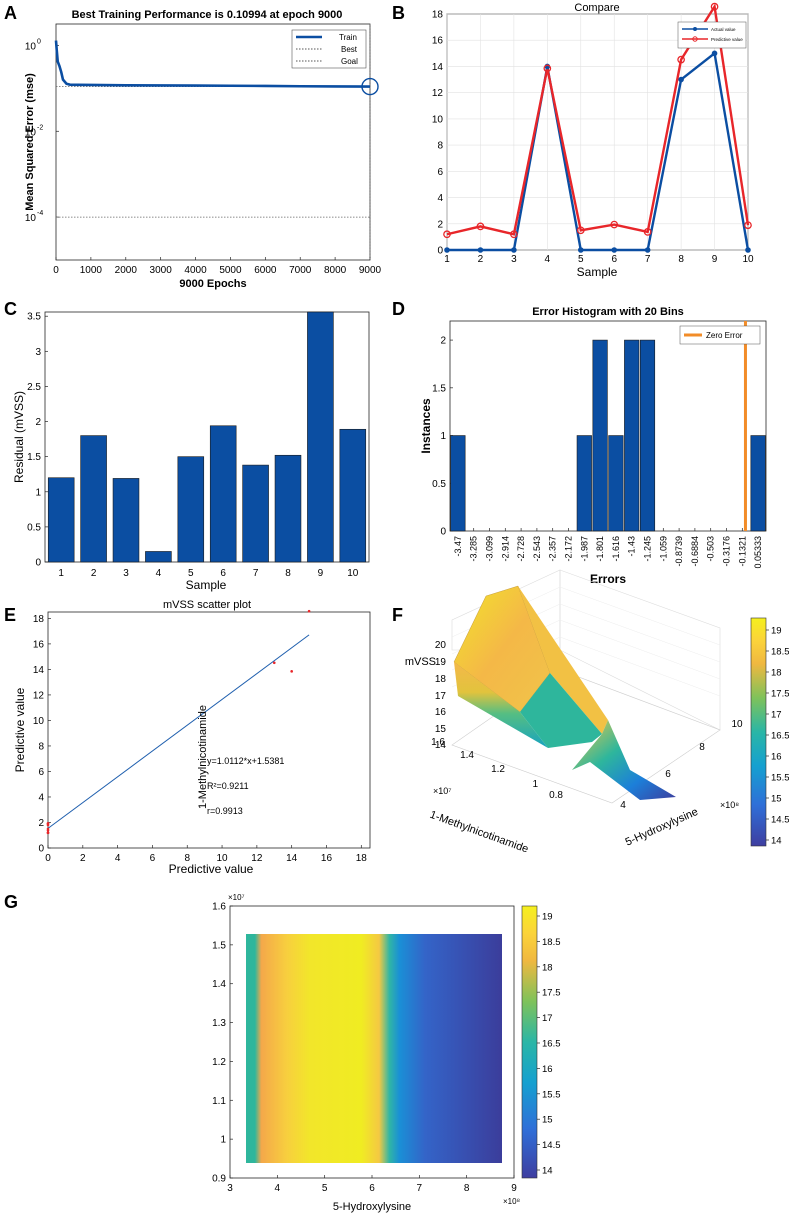 The height and width of the screenshot is (1216, 789). What do you see at coordinates (551, 1044) in the screenshot?
I see `colorbar-tick-label: 16.5` at bounding box center [551, 1044].